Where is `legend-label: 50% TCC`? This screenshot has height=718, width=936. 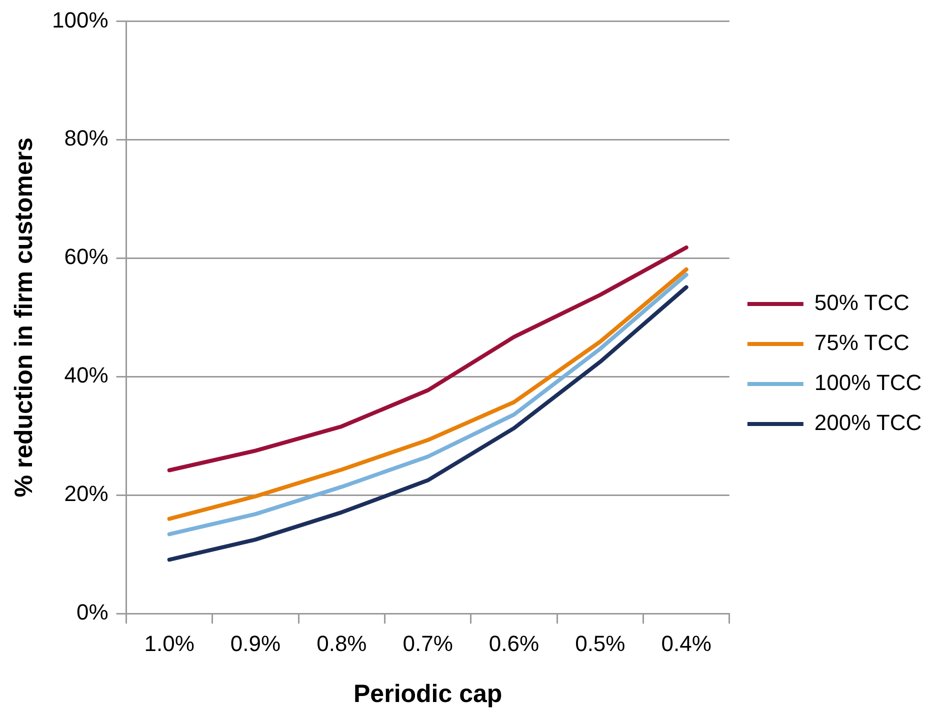
legend-label: 50% TCC is located at coordinates (862, 303).